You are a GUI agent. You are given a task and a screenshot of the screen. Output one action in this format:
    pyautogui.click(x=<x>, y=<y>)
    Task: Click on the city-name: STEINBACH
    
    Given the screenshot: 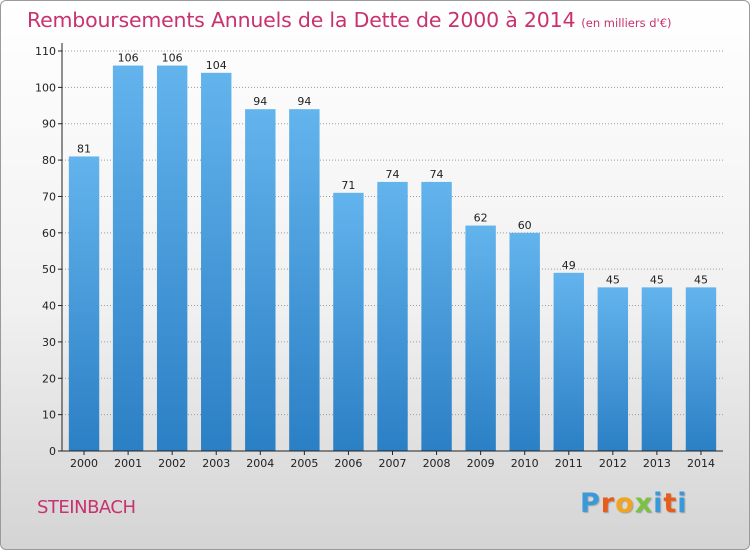 What is the action you would take?
    pyautogui.click(x=86, y=507)
    